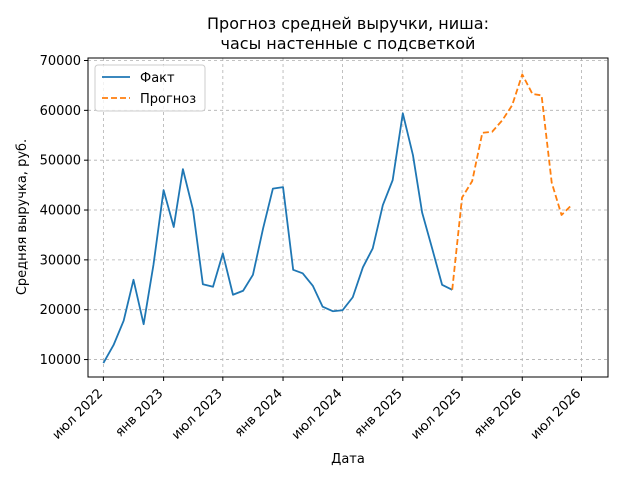 This screenshot has width=640, height=480. What do you see at coordinates (60, 310) in the screenshot?
I see `y-tick-label: 20000` at bounding box center [60, 310].